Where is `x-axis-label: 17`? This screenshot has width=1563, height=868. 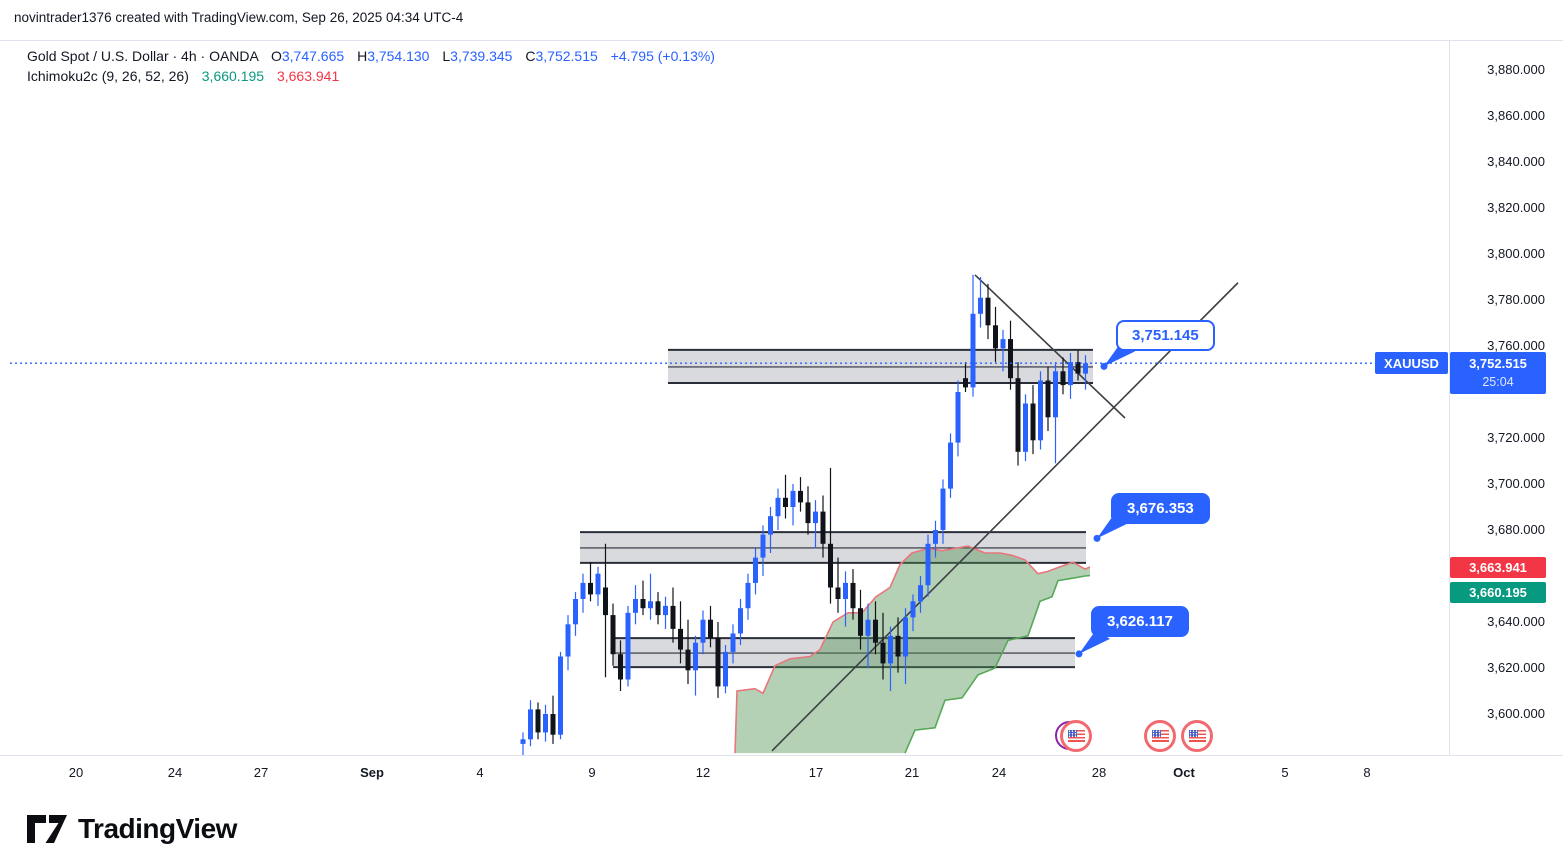
x-axis-label: 17 is located at coordinates (816, 772).